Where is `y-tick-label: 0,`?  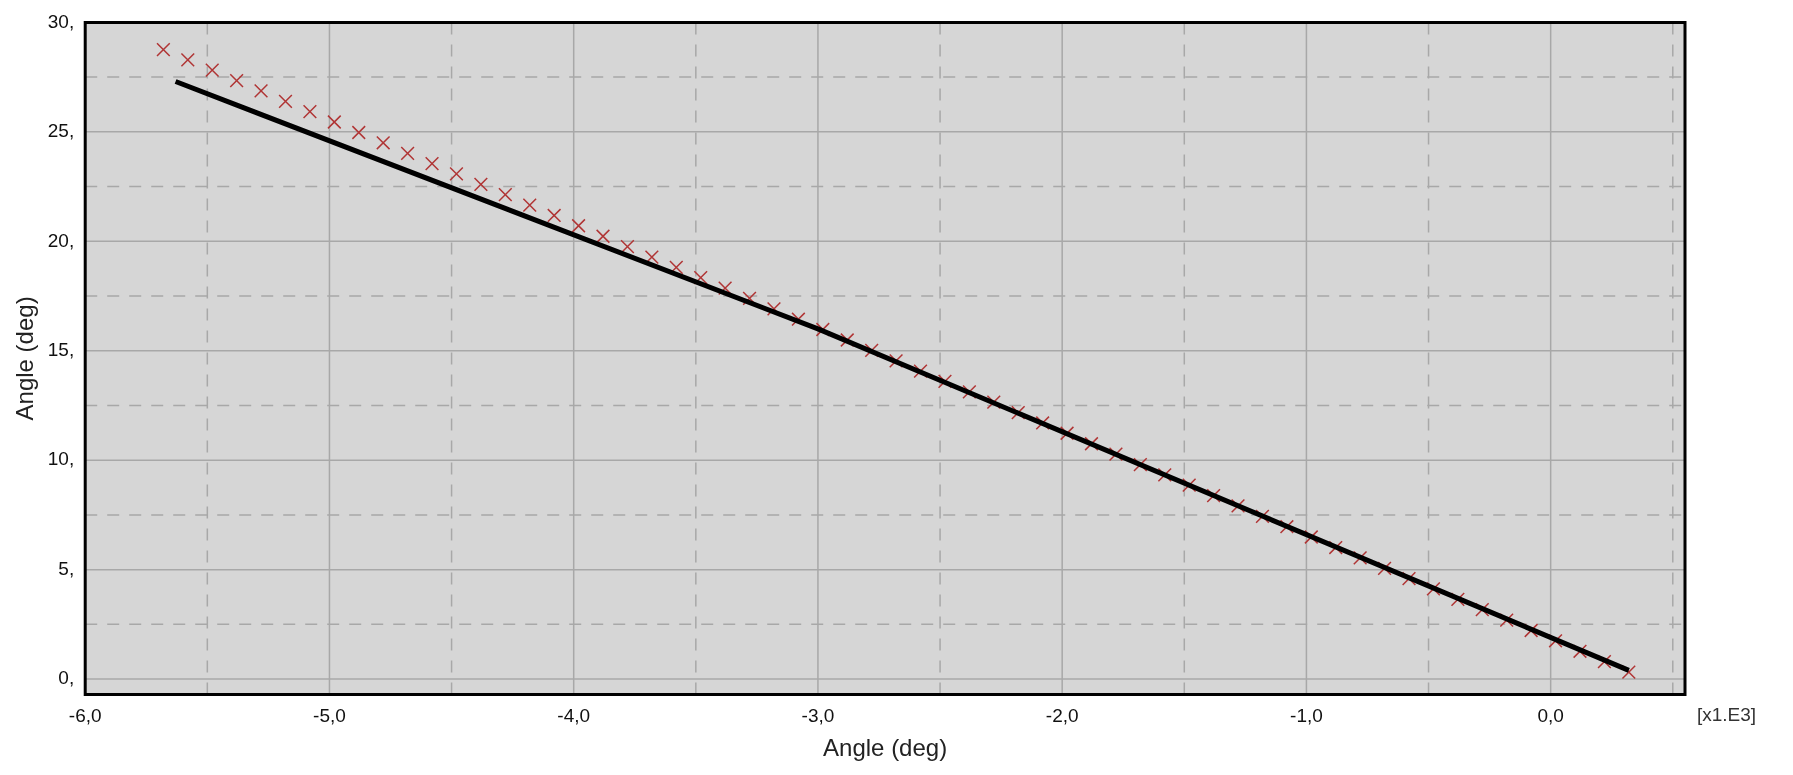
y-tick-label: 0, is located at coordinates (66, 678).